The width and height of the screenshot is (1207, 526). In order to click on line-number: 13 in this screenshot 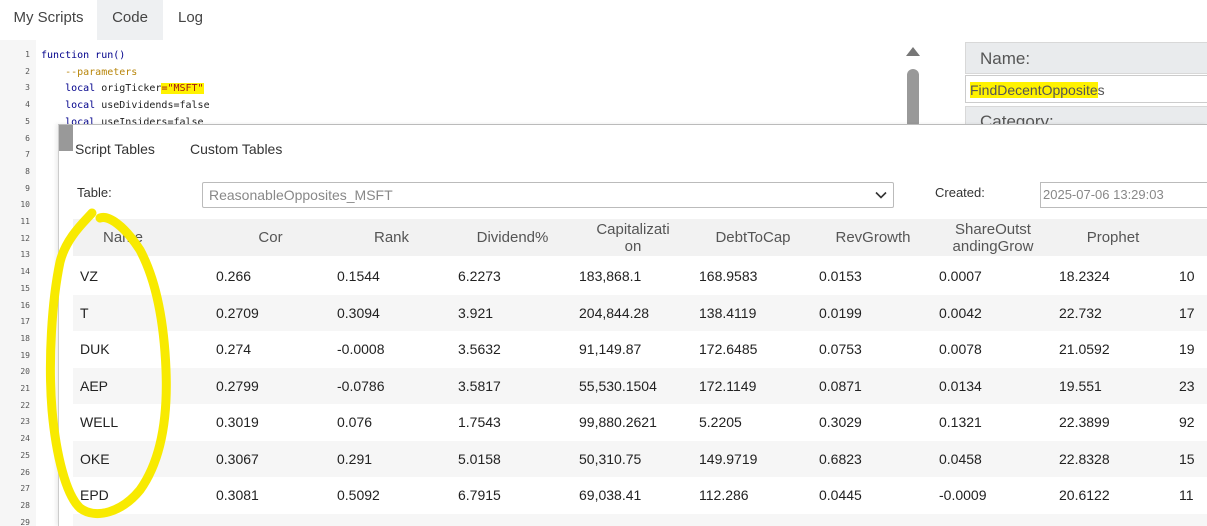, I will do `click(25, 255)`.